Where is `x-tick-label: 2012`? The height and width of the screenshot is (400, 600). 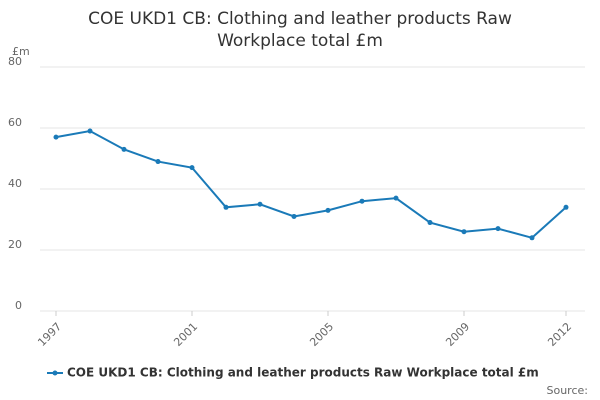
x-tick-label: 2012 is located at coordinates (559, 334).